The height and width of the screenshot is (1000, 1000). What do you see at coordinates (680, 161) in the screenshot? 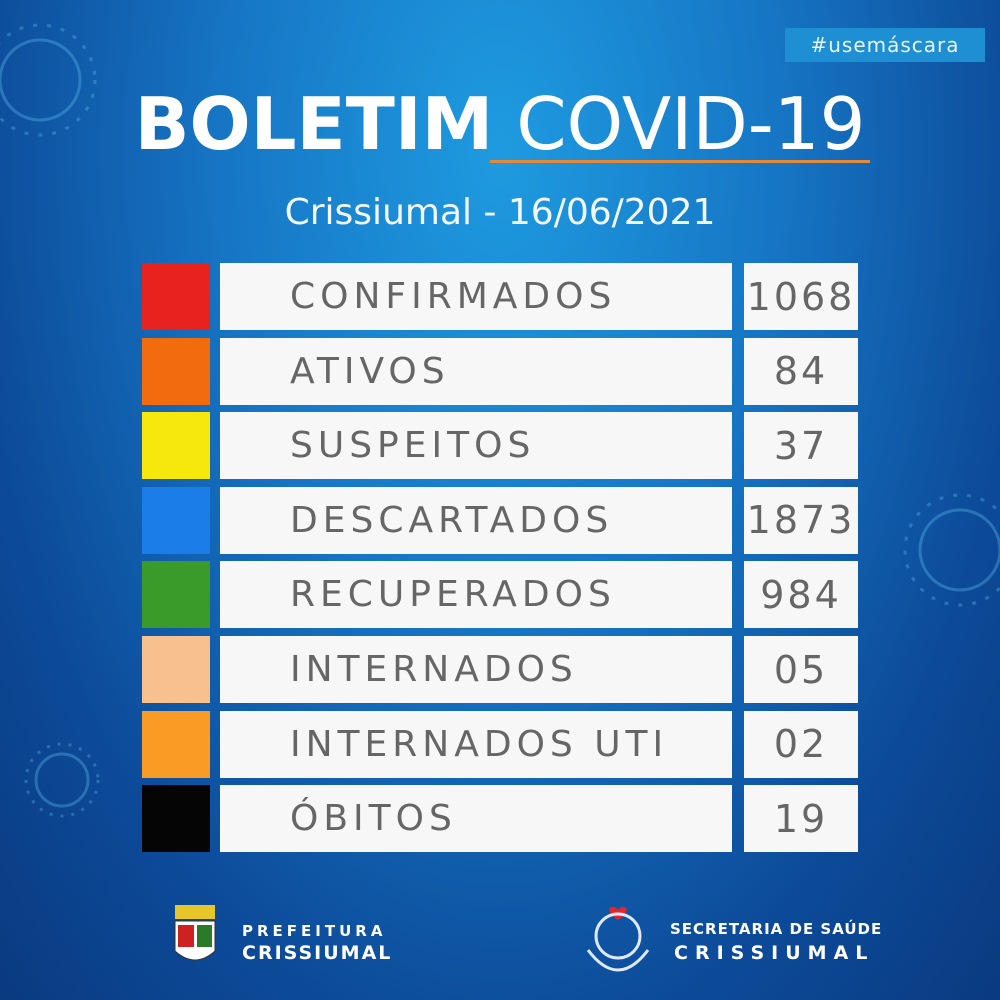
I see `underline` at bounding box center [680, 161].